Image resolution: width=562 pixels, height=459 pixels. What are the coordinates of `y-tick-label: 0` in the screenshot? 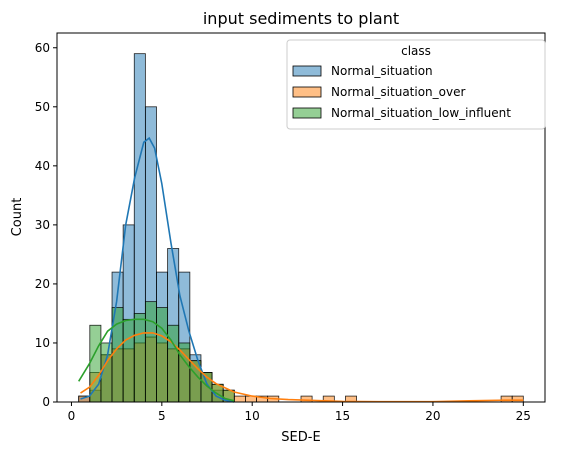 It's located at (46, 402).